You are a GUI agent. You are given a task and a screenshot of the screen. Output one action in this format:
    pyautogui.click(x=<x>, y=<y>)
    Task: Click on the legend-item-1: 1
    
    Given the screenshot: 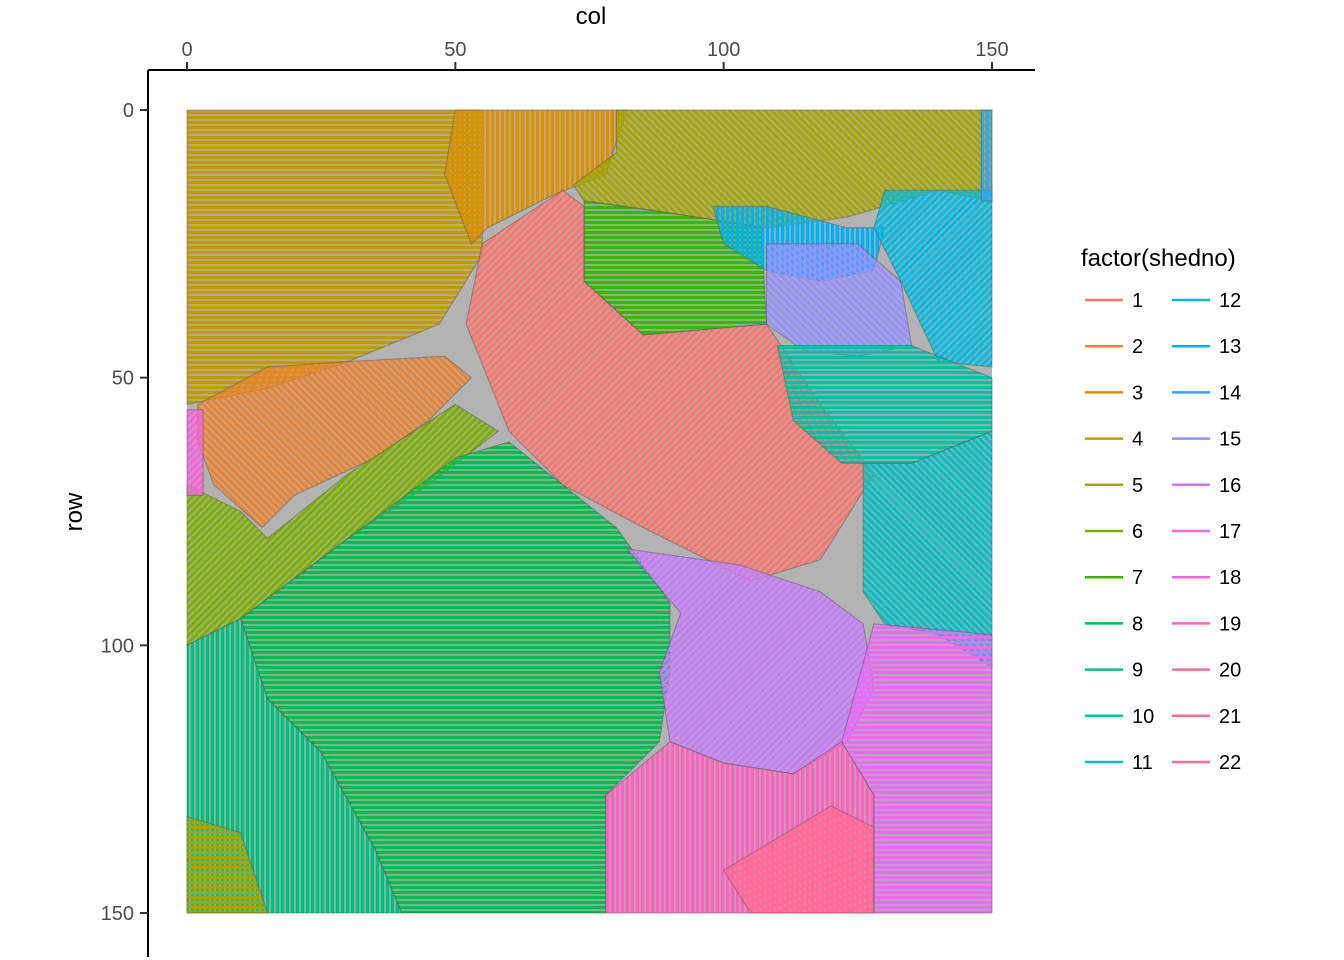 What is the action you would take?
    pyautogui.click(x=1114, y=301)
    